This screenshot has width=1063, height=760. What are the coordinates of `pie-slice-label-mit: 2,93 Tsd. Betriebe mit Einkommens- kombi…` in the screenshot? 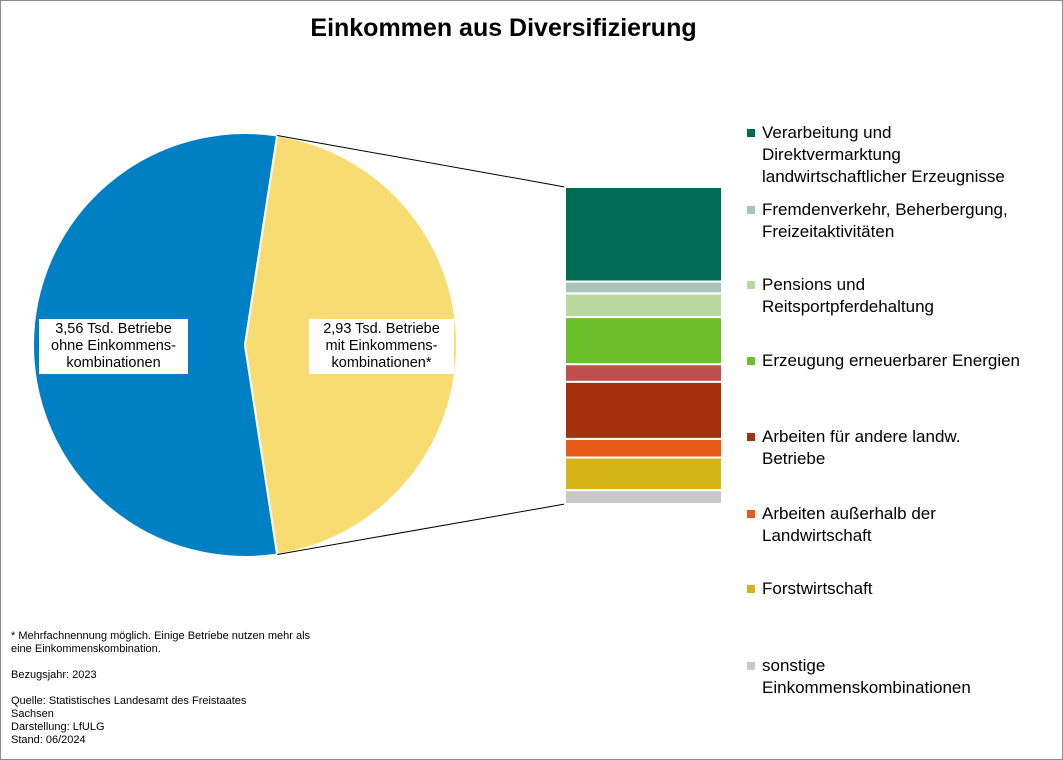 It's located at (381, 346).